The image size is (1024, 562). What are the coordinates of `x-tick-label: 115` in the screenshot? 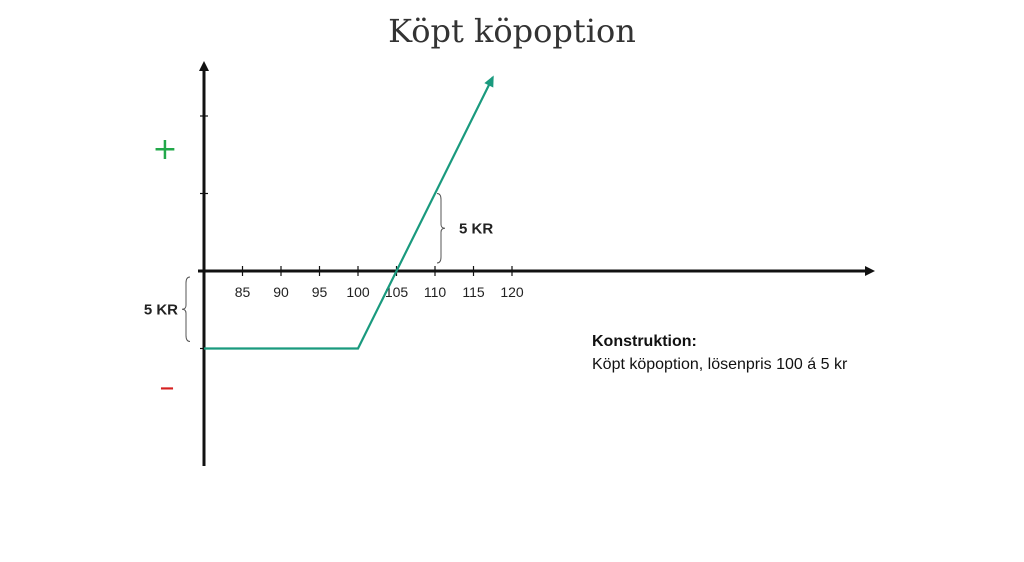 It's located at (473, 292).